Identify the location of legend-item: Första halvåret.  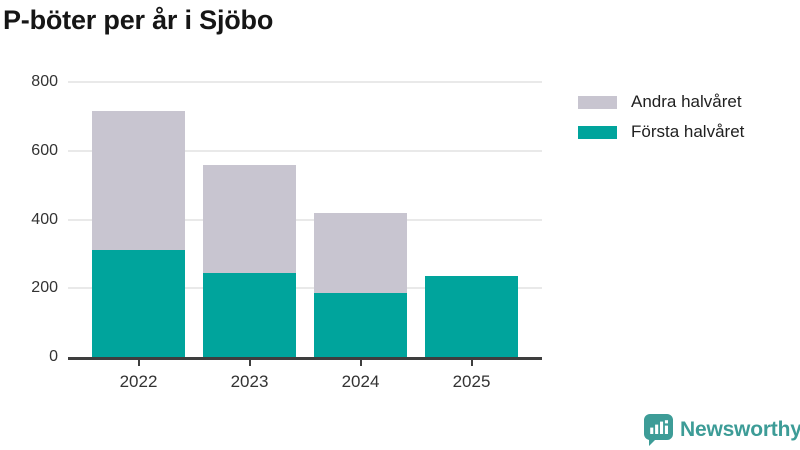
(661, 132).